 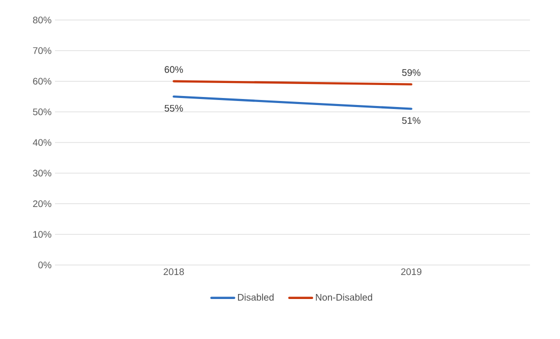 What do you see at coordinates (174, 272) in the screenshot?
I see `x-tick-label: 2018` at bounding box center [174, 272].